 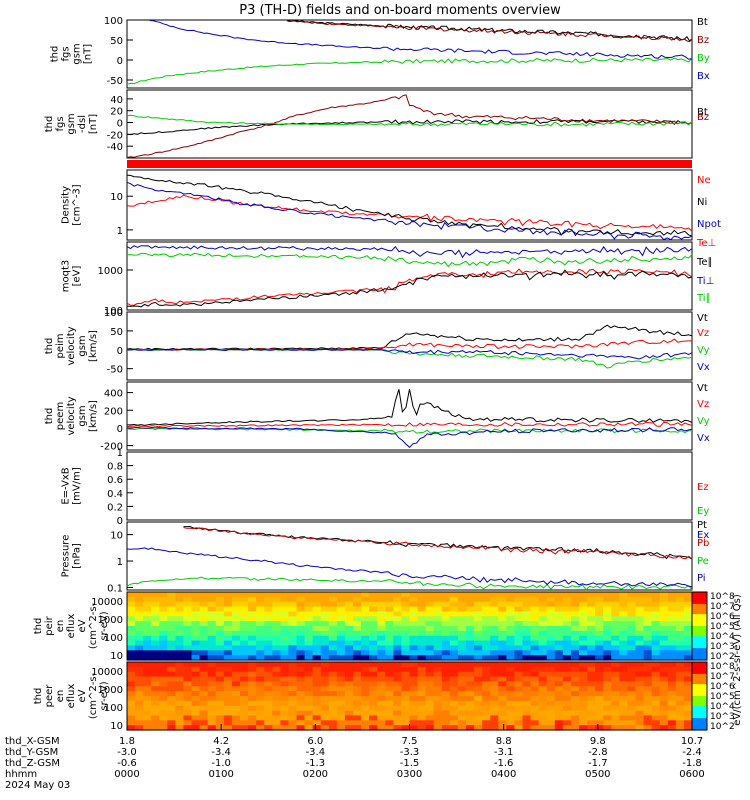 I want to click on y-axis-label: thd peem velocity gsm [km/s], so click(x=71, y=415).